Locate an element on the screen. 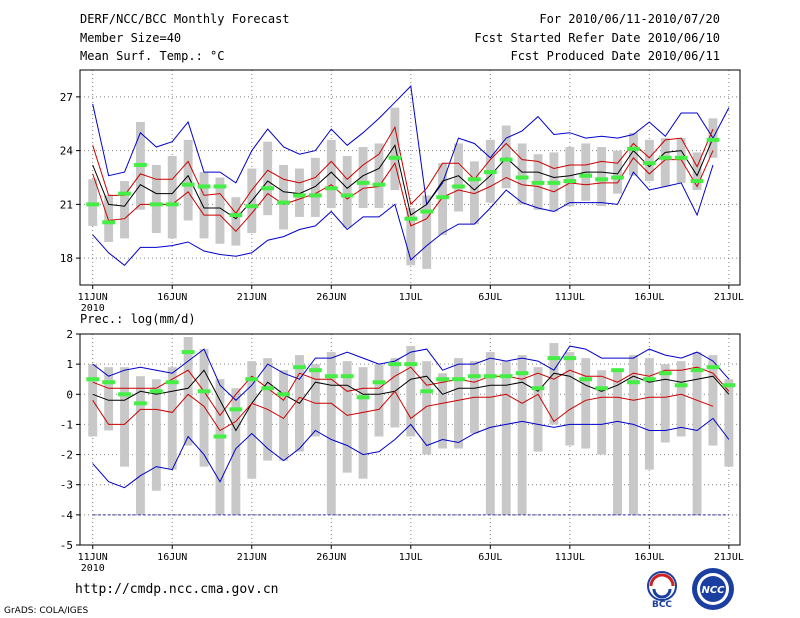 Image resolution: width=800 pixels, height=618 pixels. y-tick-label: 27 is located at coordinates (66, 97).